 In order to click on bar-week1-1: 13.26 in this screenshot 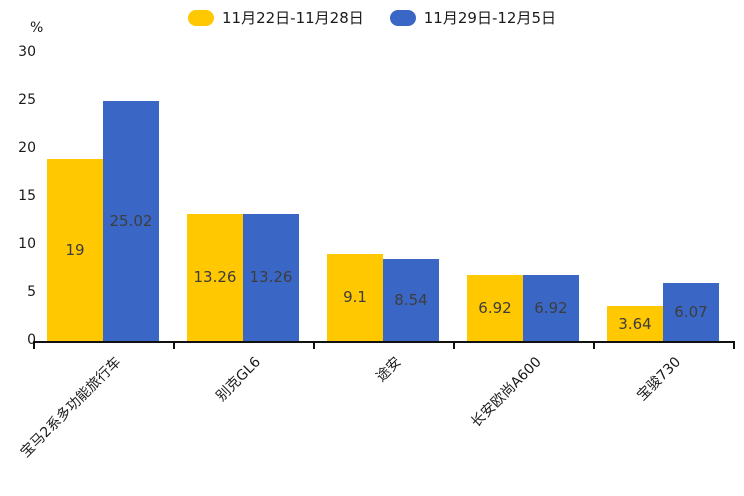, I will do `click(215, 277)`.